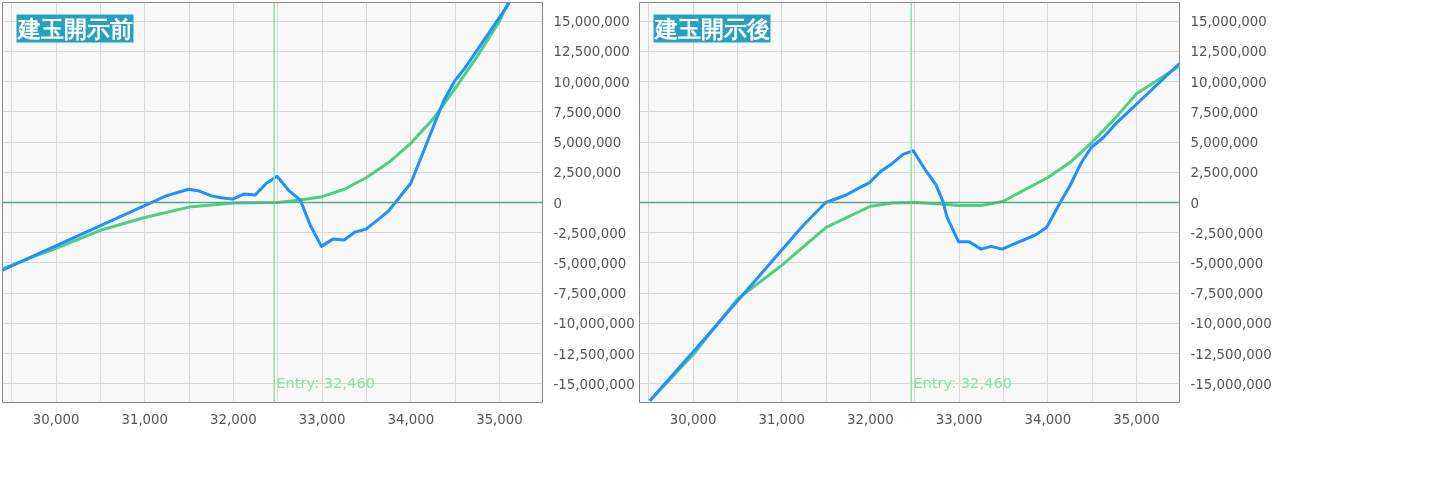 The height and width of the screenshot is (480, 1434). What do you see at coordinates (711, 28) in the screenshot?
I see `text: 建玉開示後` at bounding box center [711, 28].